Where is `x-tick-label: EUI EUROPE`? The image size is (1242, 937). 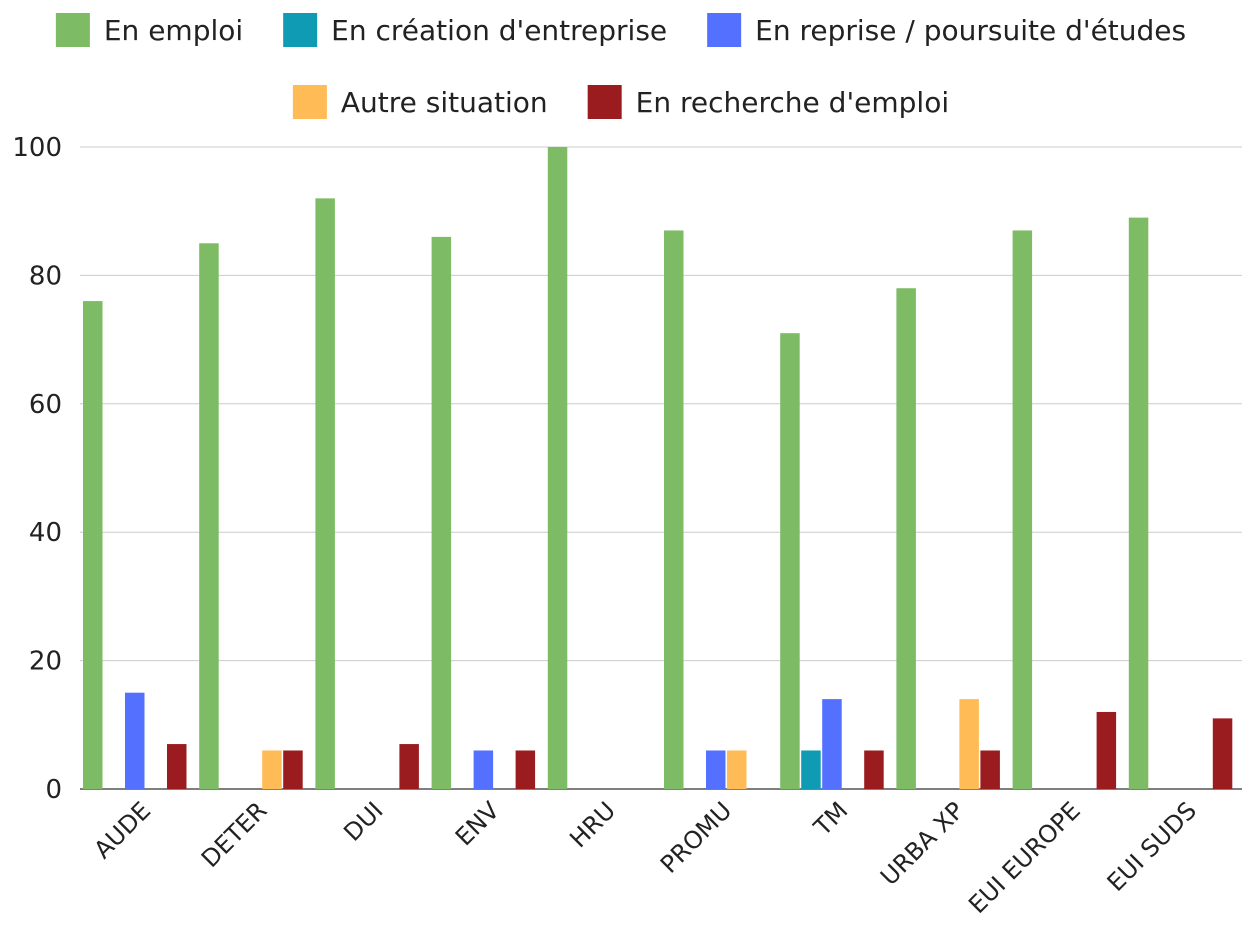 x-tick-label: EUI EUROPE is located at coordinates (1024, 857).